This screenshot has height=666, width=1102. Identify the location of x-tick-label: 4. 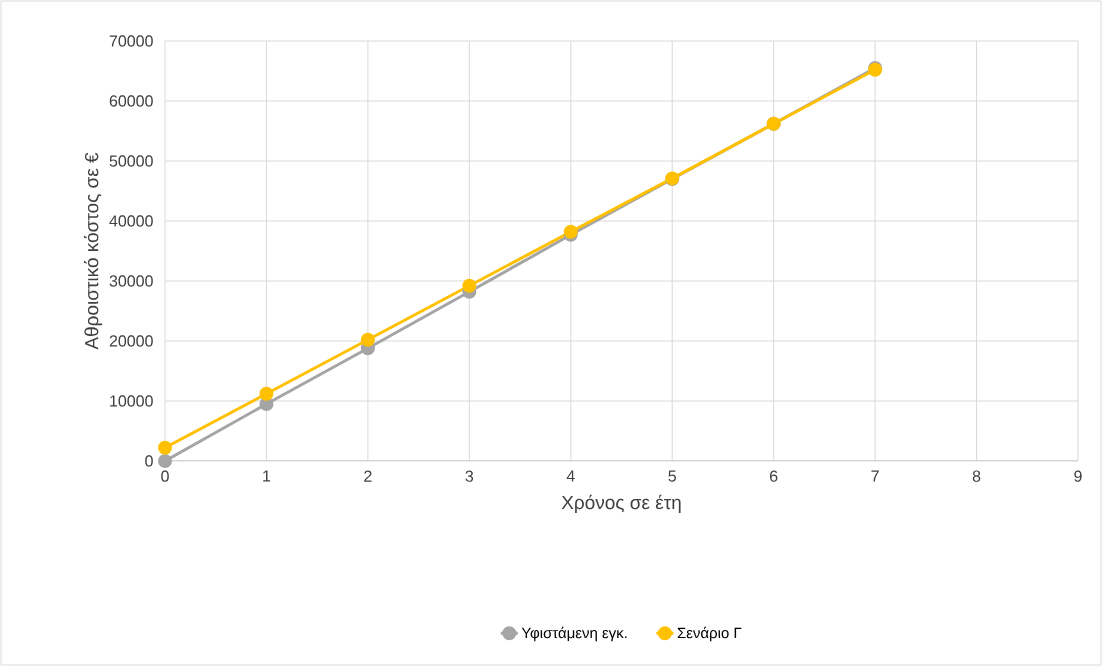
(570, 476).